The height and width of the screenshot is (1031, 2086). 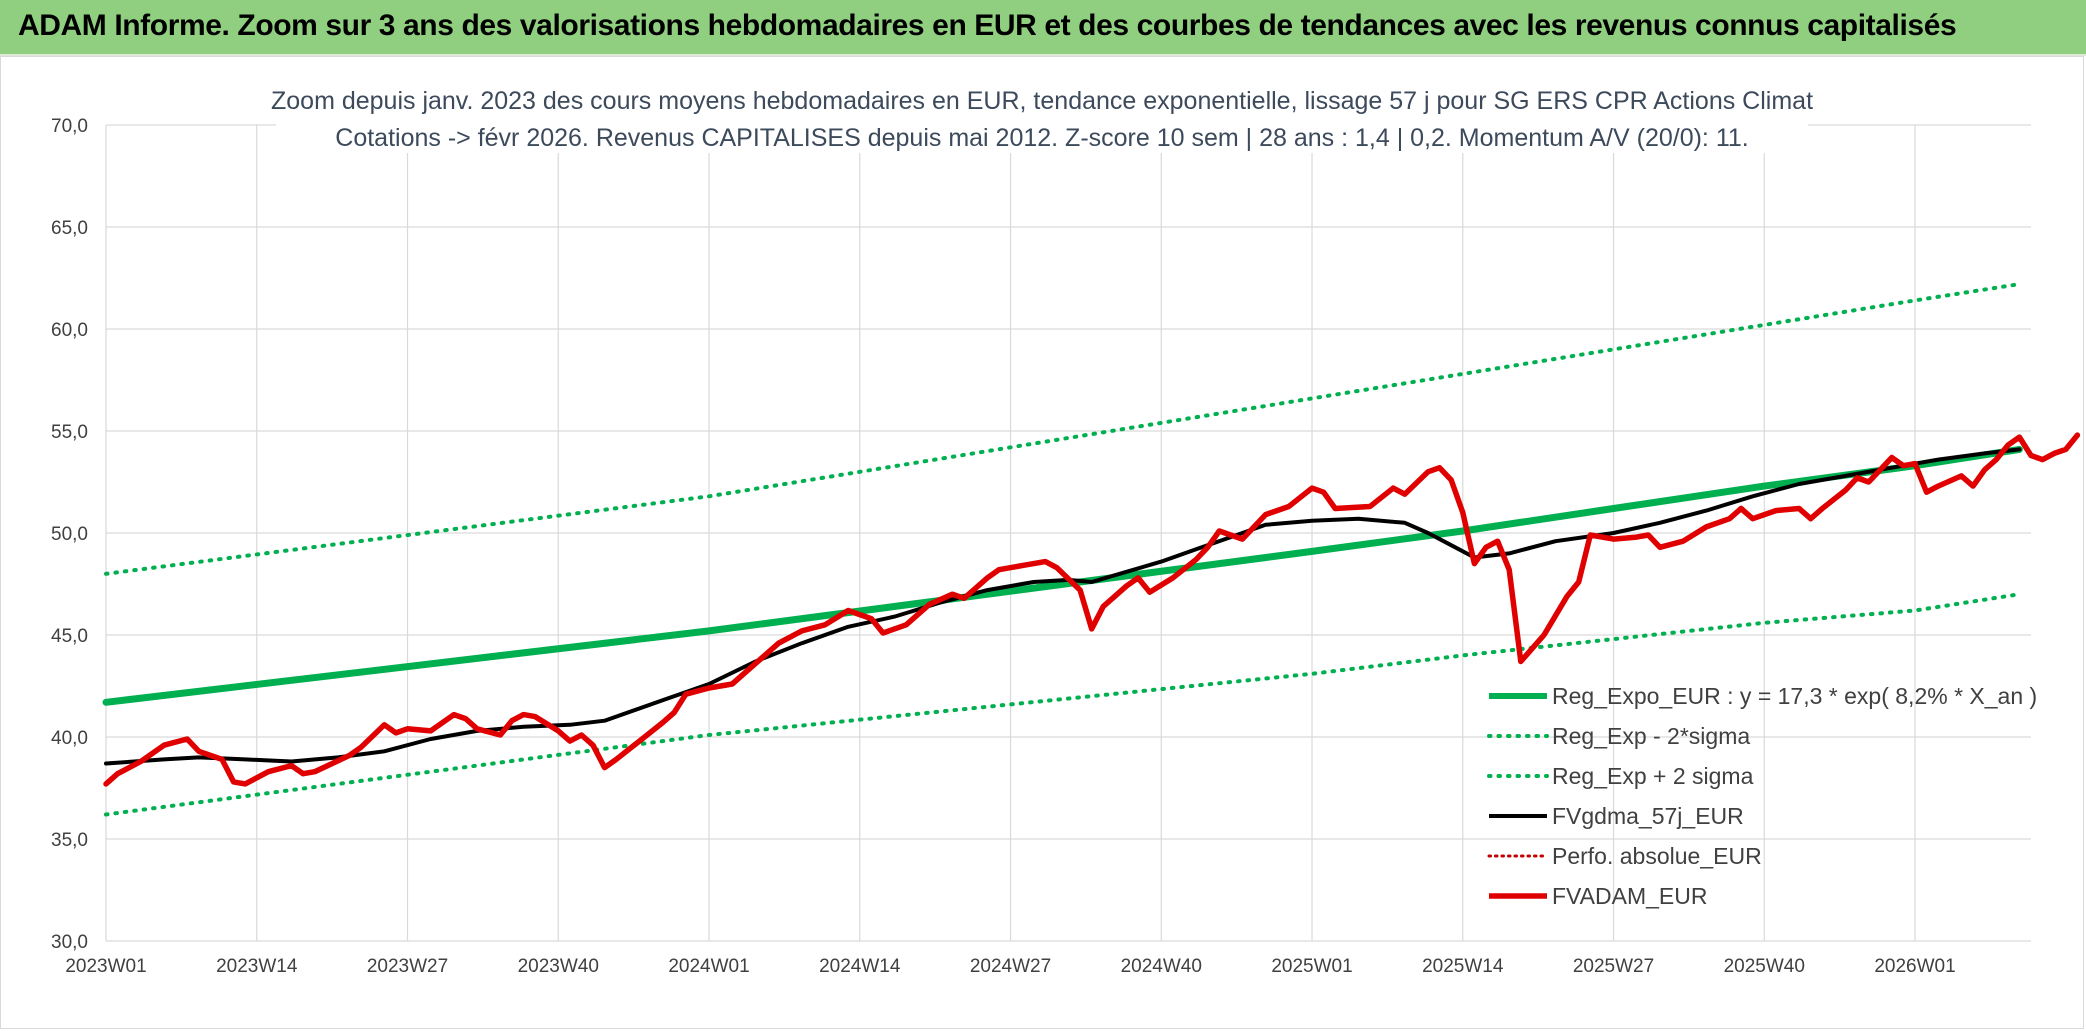 I want to click on subtitle-background, so click(x=1042, y=106).